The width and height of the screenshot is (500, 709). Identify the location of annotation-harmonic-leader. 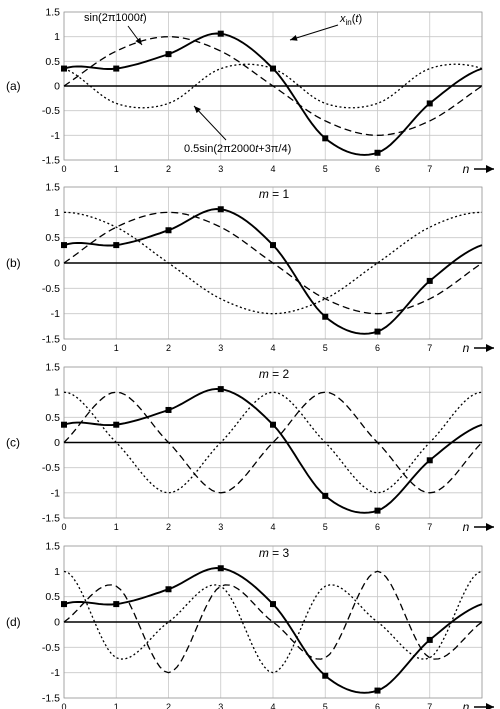
(210, 123).